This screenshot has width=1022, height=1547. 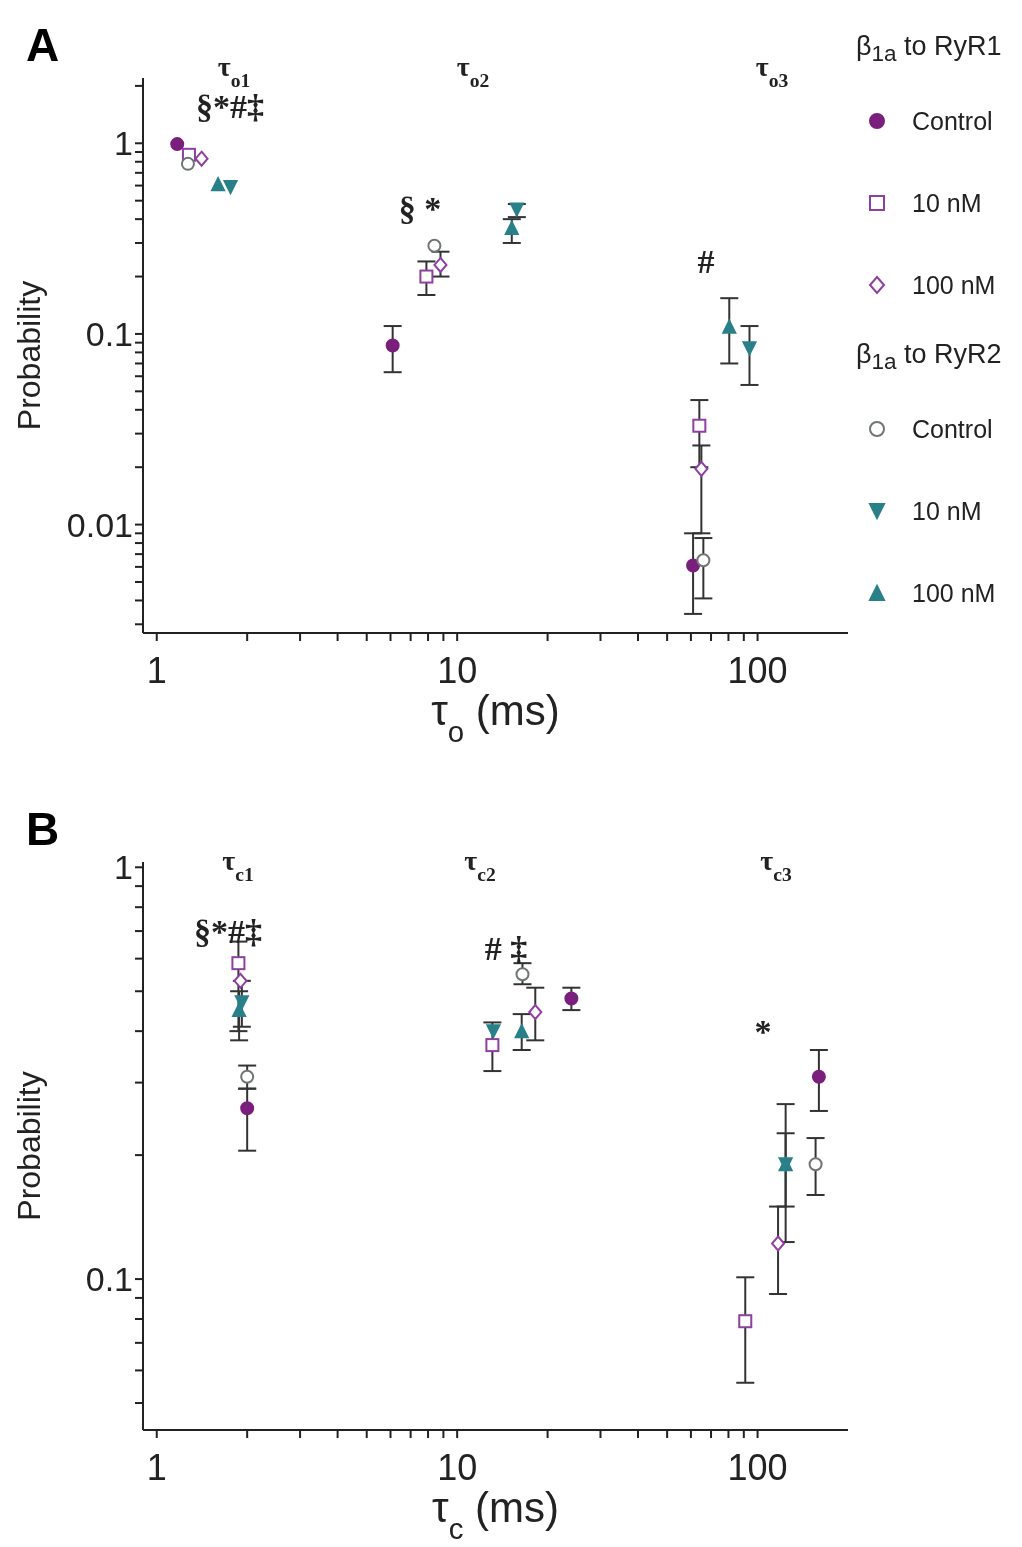 What do you see at coordinates (43, 45) in the screenshot?
I see `chart-title: A` at bounding box center [43, 45].